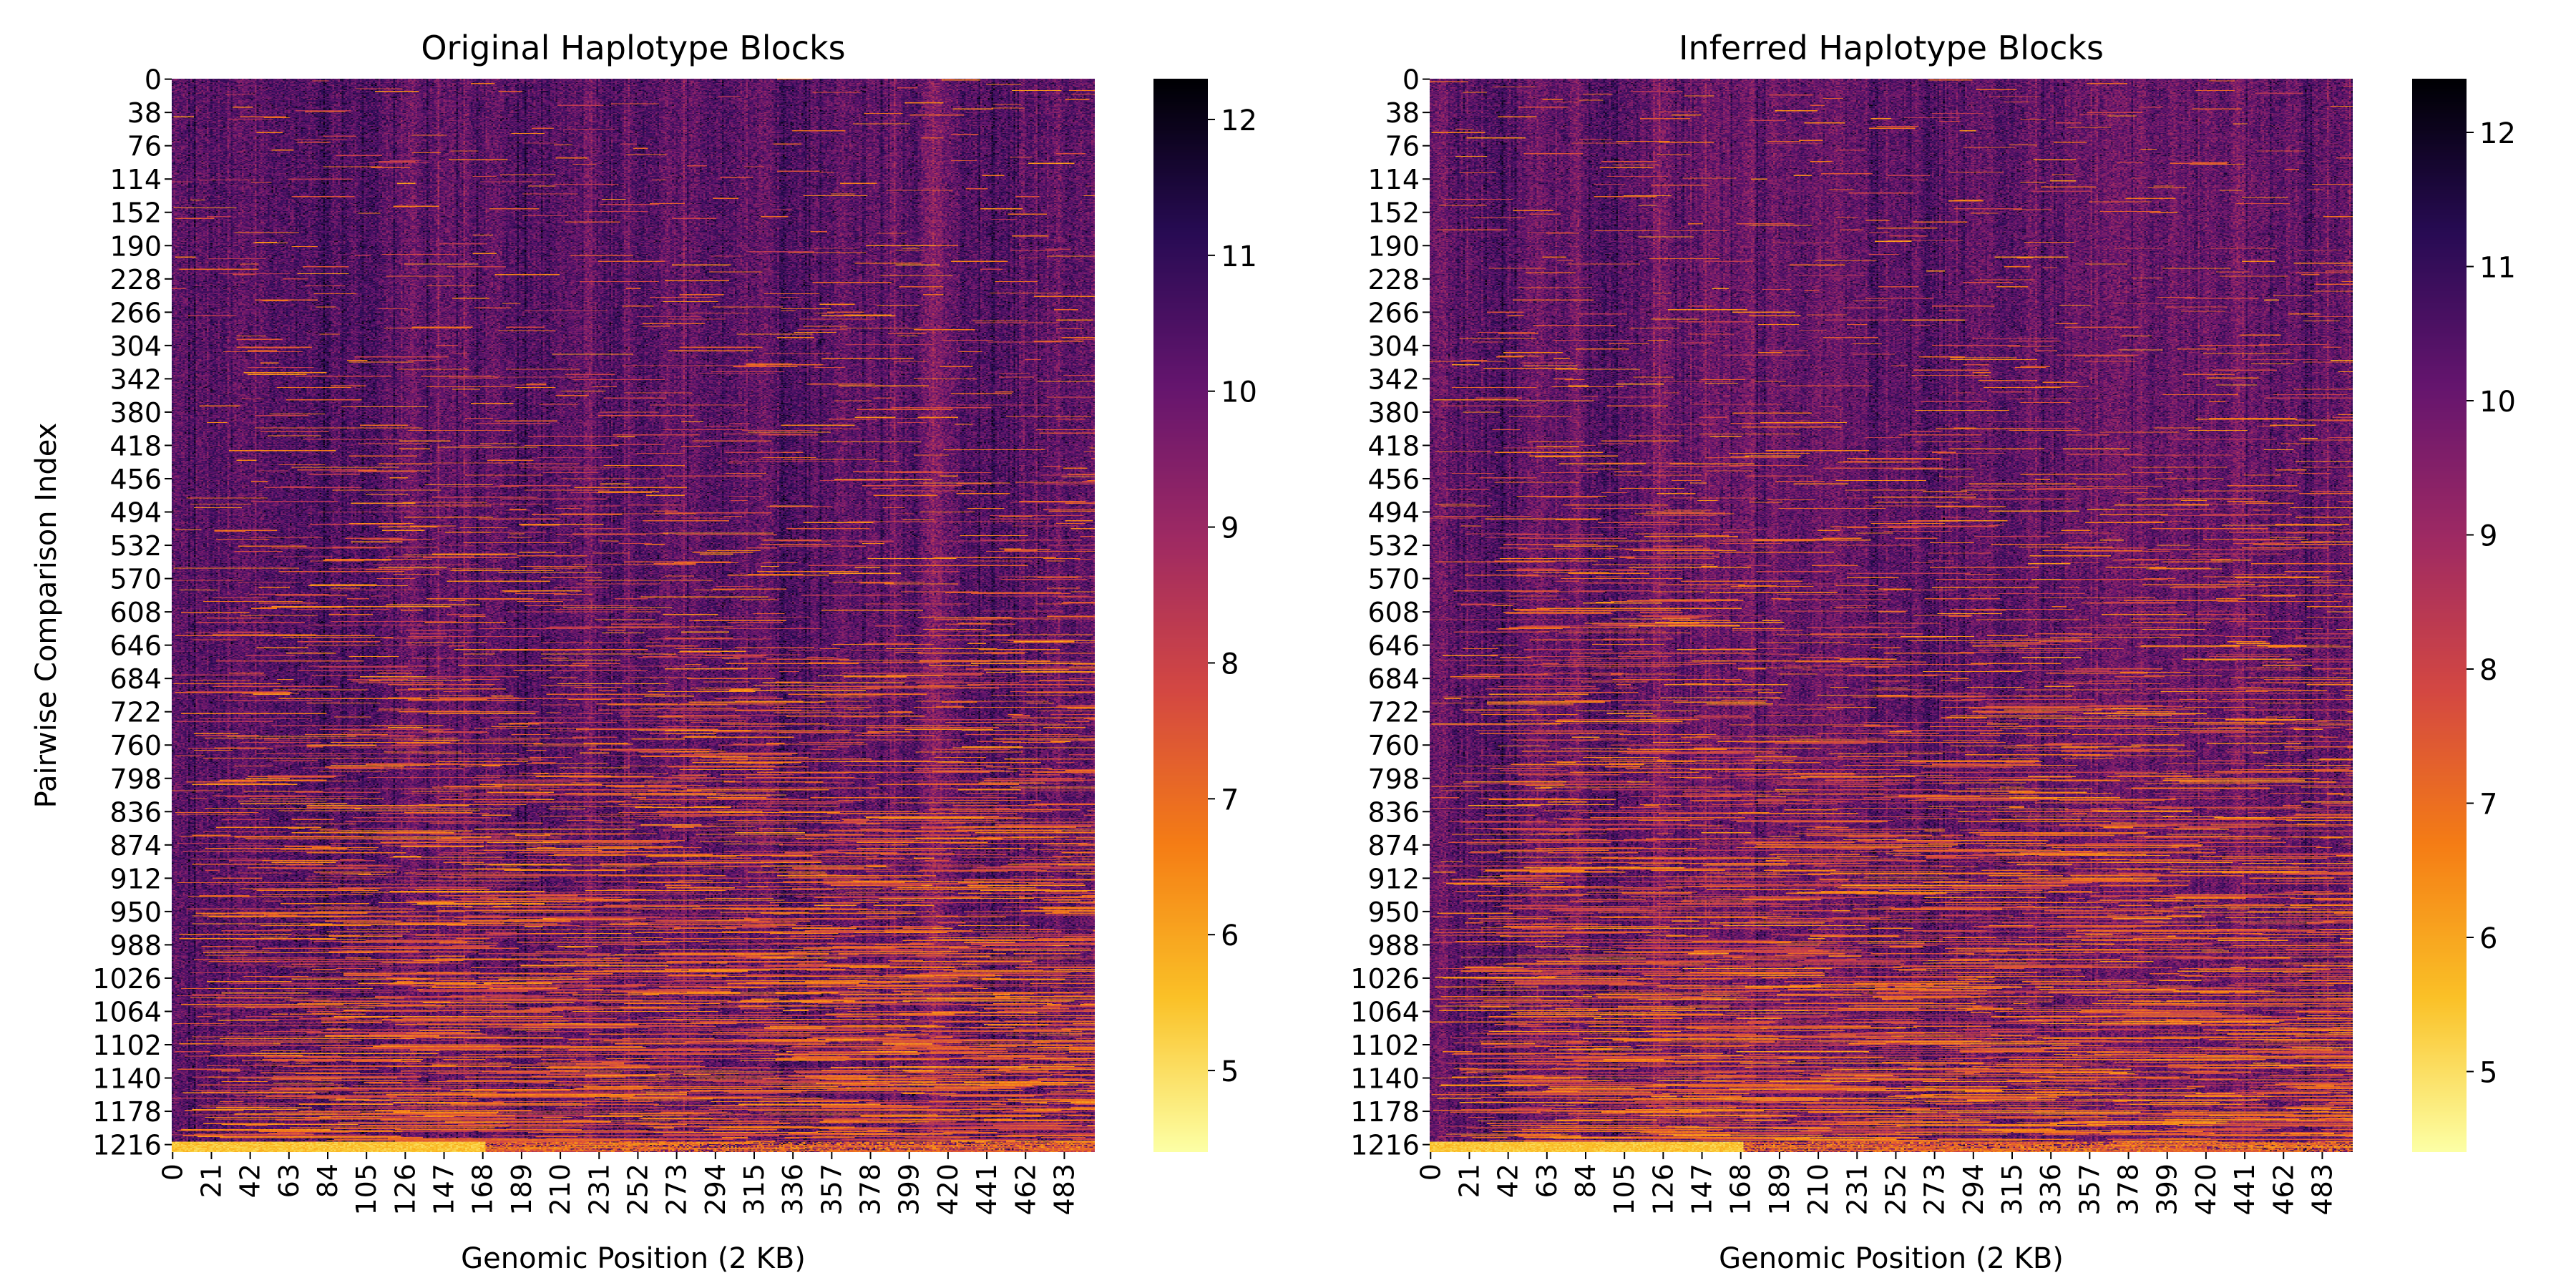  What do you see at coordinates (135, 513) in the screenshot?
I see `y-tick-label: 494` at bounding box center [135, 513].